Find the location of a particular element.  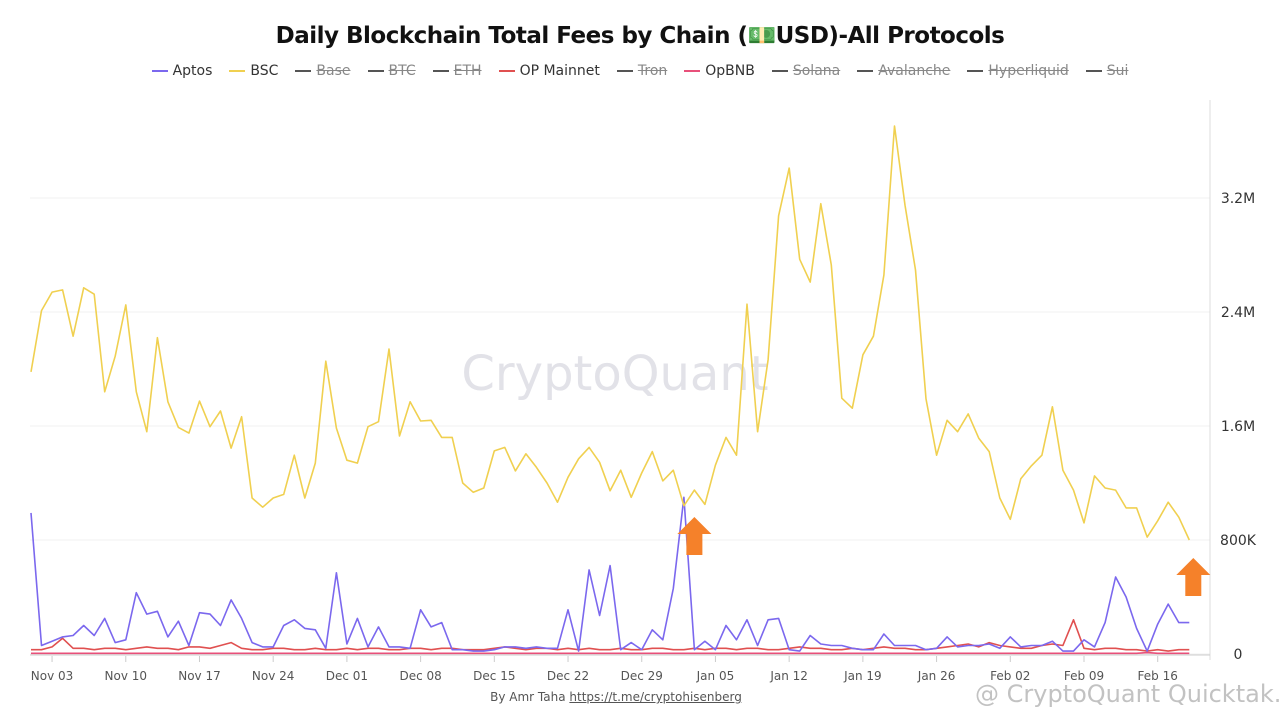

x-tick-label: Jan 12 is located at coordinates (788, 676).